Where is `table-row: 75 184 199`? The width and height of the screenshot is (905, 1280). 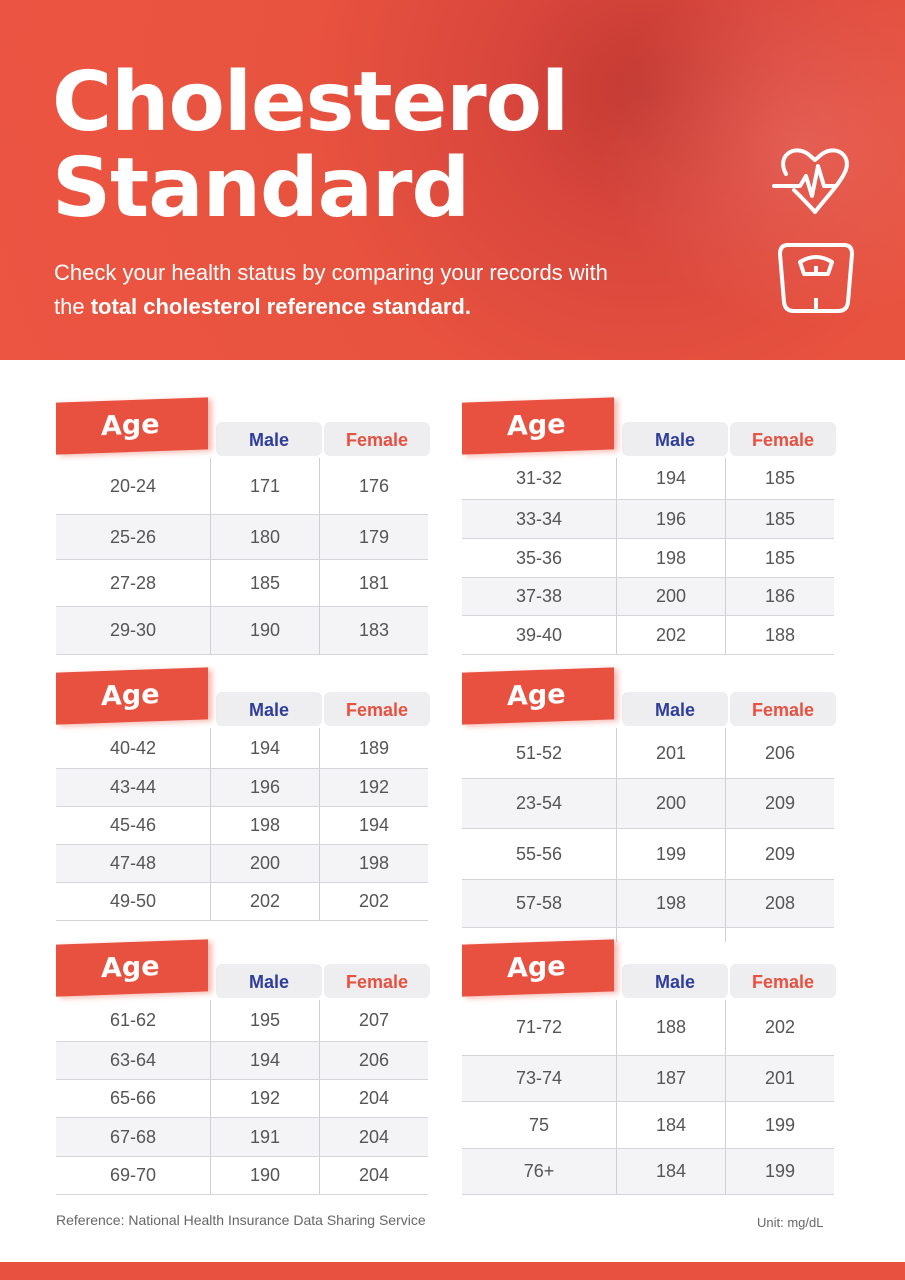
table-row: 75 184 199 is located at coordinates (648, 1125).